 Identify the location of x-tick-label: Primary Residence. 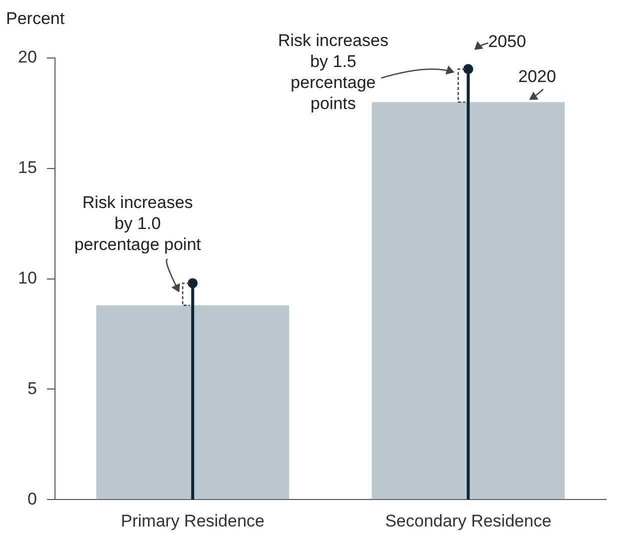
(192, 520).